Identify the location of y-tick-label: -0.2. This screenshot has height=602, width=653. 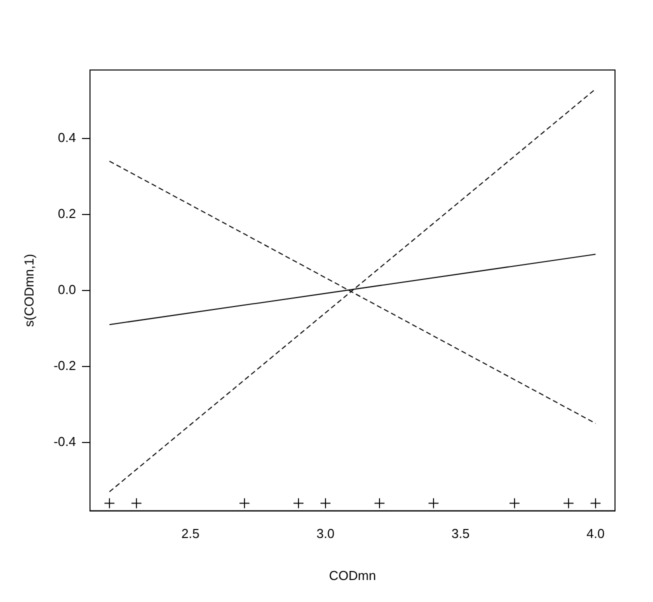
(65, 365).